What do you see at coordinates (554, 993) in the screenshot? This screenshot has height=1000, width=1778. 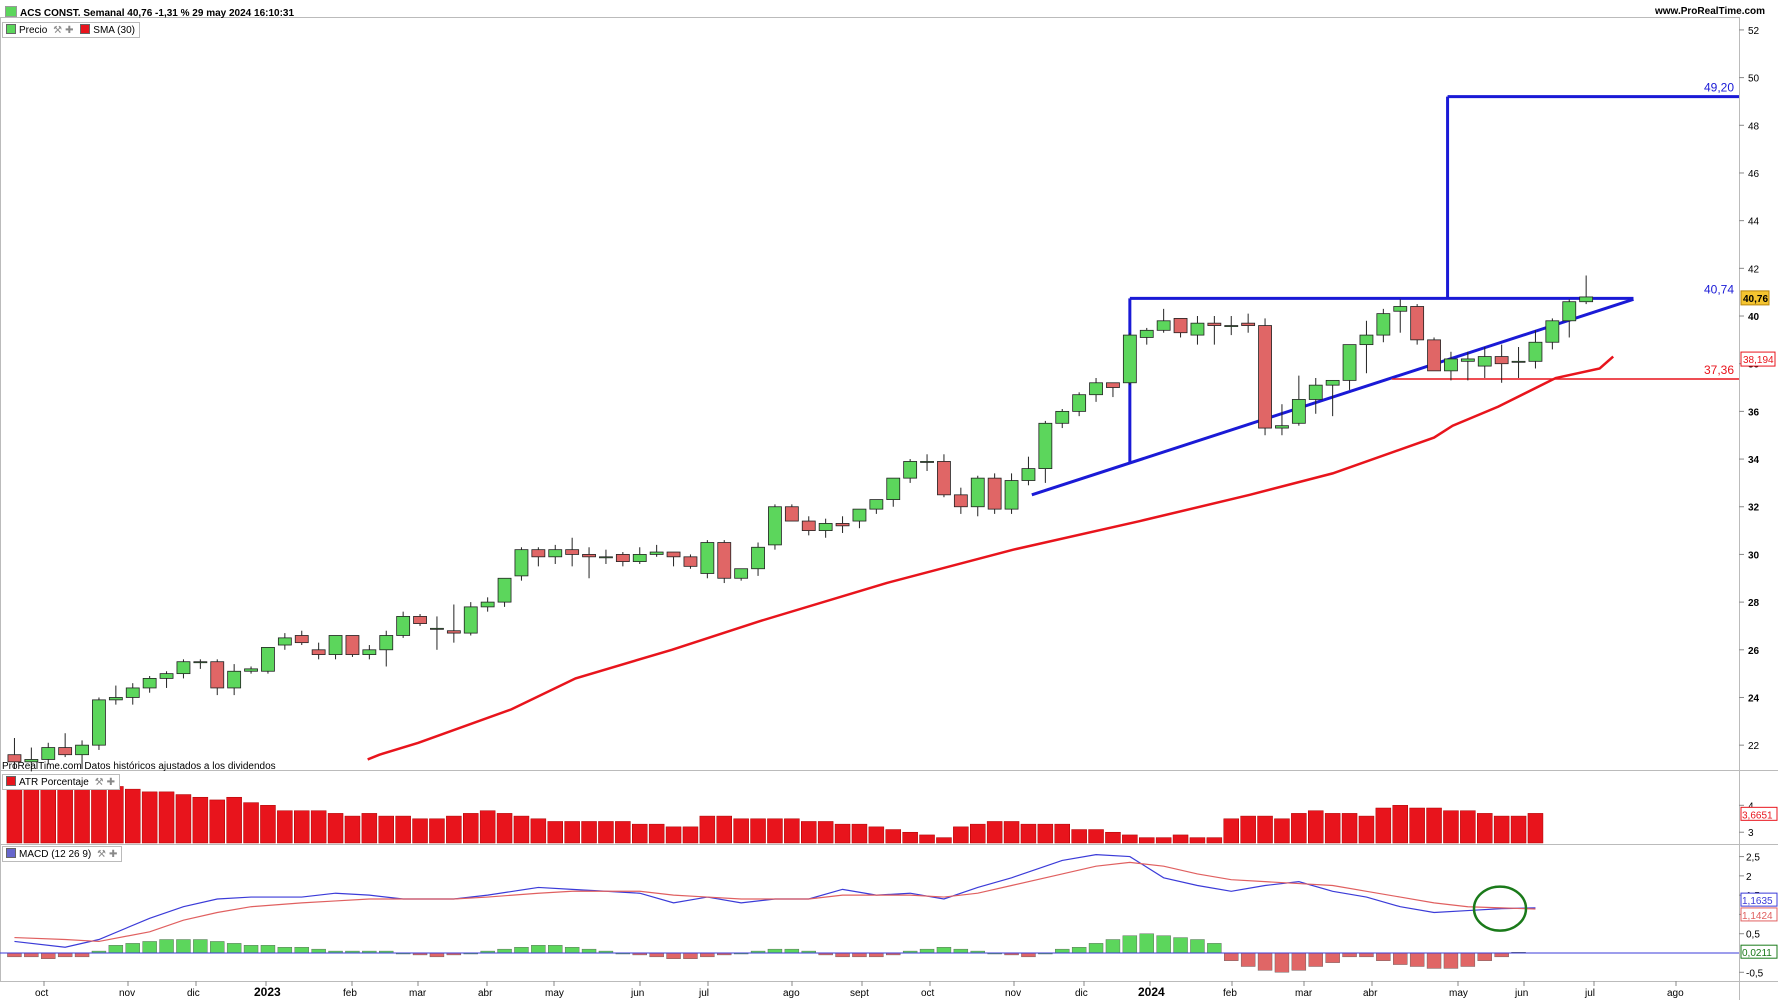 I see `x-tick-label: may` at bounding box center [554, 993].